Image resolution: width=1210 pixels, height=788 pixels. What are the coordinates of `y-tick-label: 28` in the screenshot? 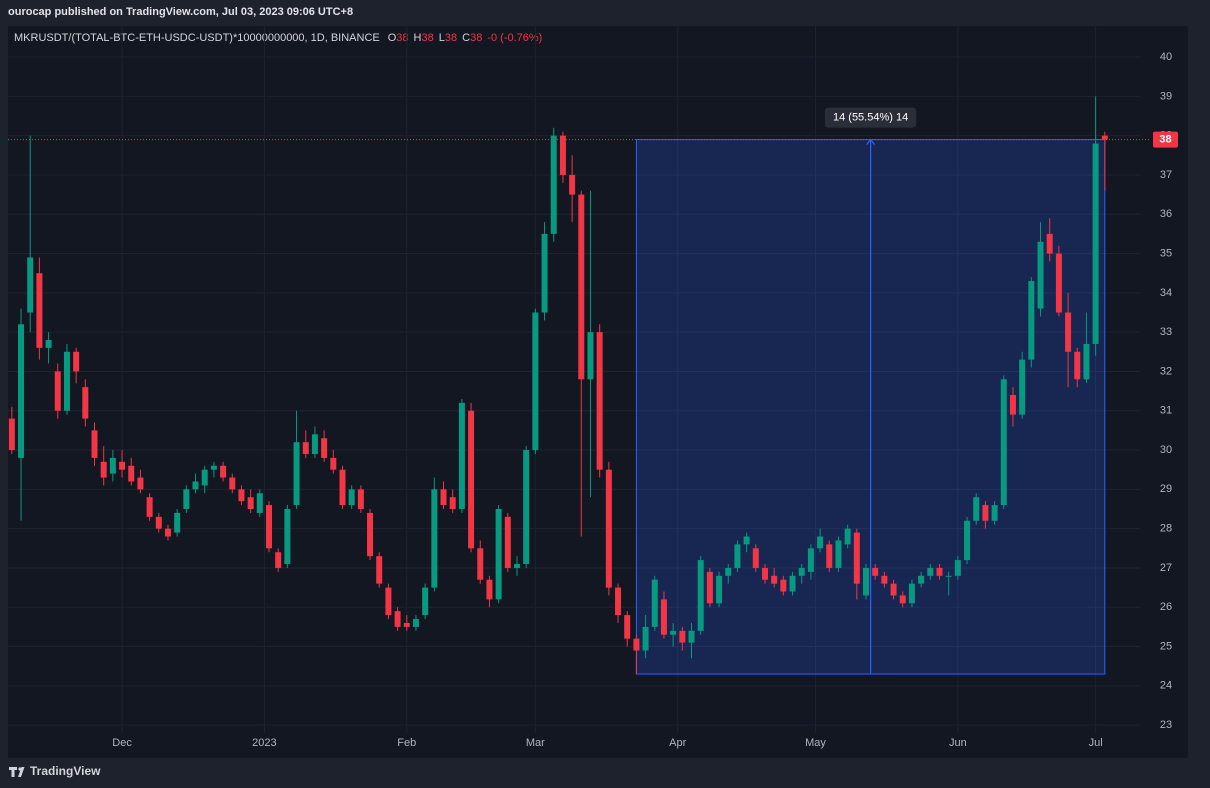 It's located at (1166, 529).